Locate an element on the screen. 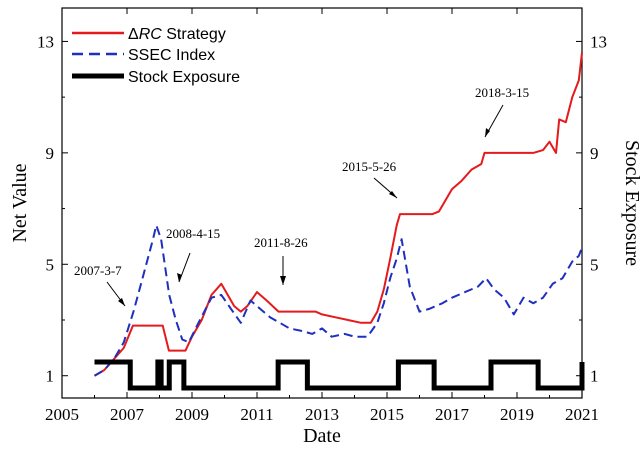 Image resolution: width=640 pixels, height=454 pixels. annotation-2015-5-26: 2015-5-26 is located at coordinates (369, 166).